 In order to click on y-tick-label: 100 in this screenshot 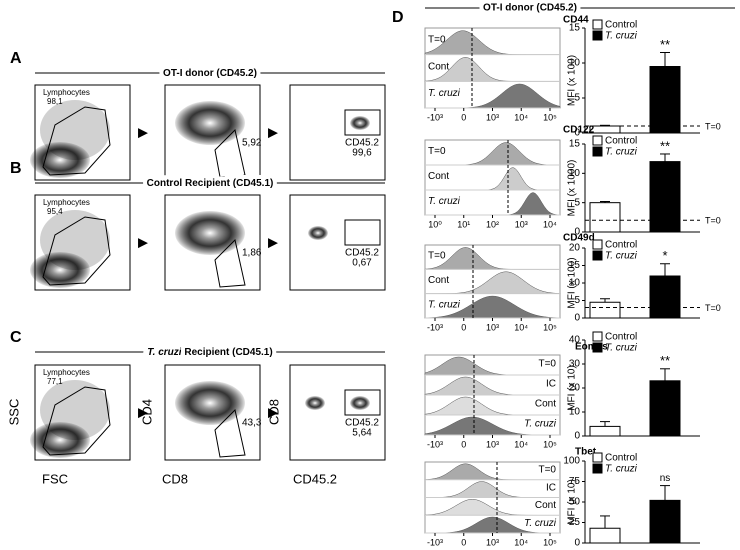, I will do `click(571, 461)`.